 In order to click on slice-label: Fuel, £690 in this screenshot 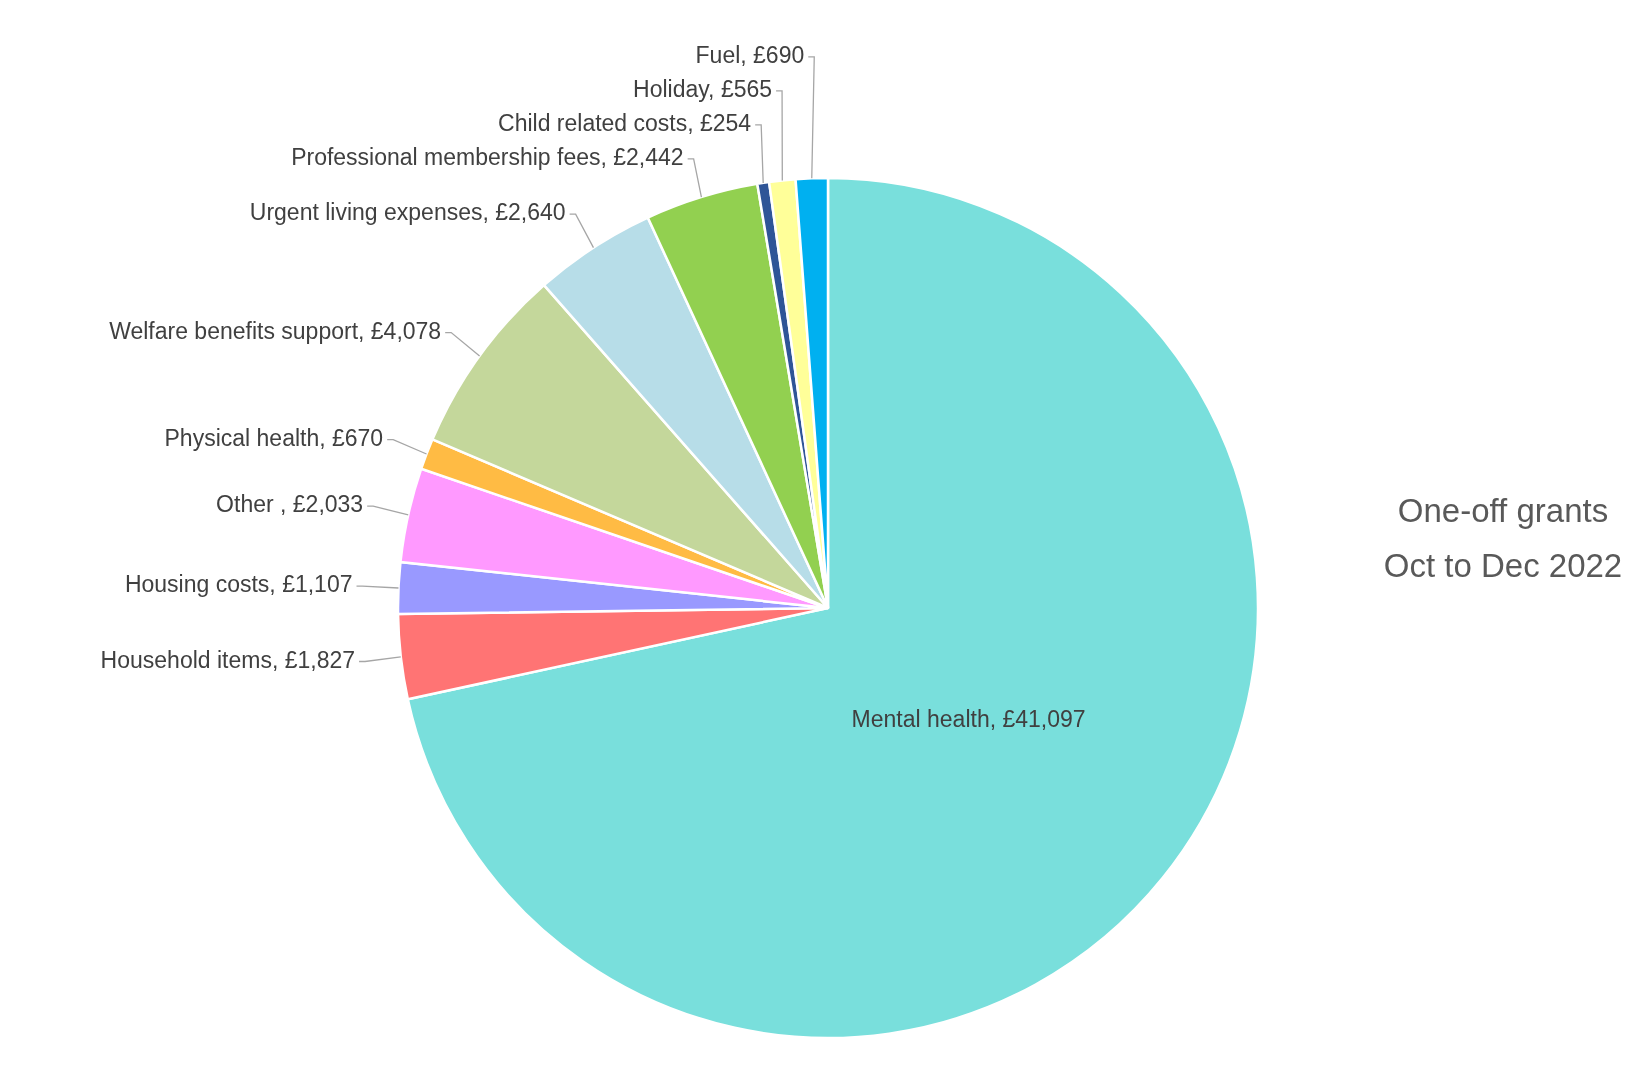, I will do `click(750, 54)`.